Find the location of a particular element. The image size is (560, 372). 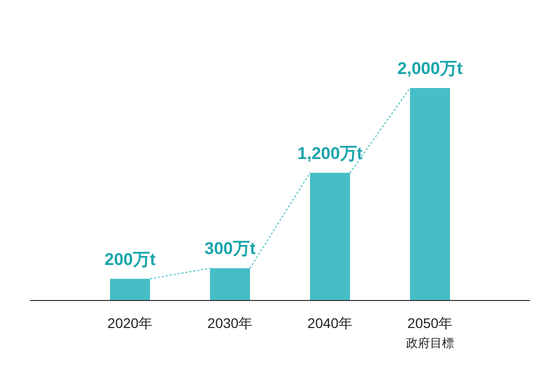

data-label: 200万t is located at coordinates (130, 259).